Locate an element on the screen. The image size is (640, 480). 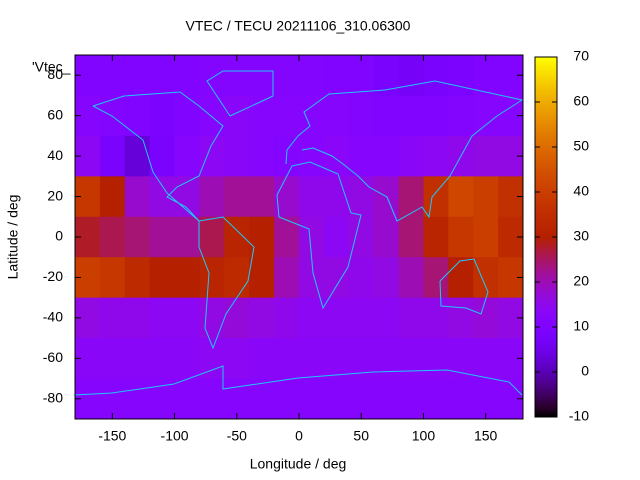
colorbar-tick-label: 0 is located at coordinates (585, 371).